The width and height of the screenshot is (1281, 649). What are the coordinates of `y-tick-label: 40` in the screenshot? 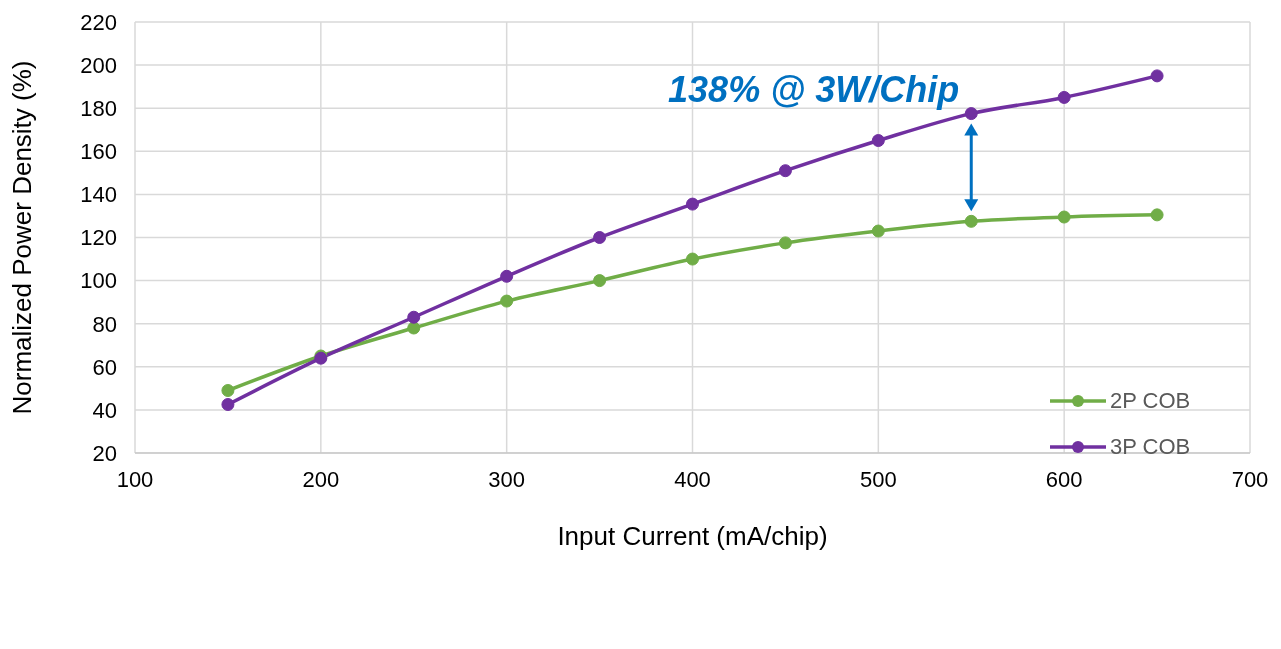 It's located at (104, 410).